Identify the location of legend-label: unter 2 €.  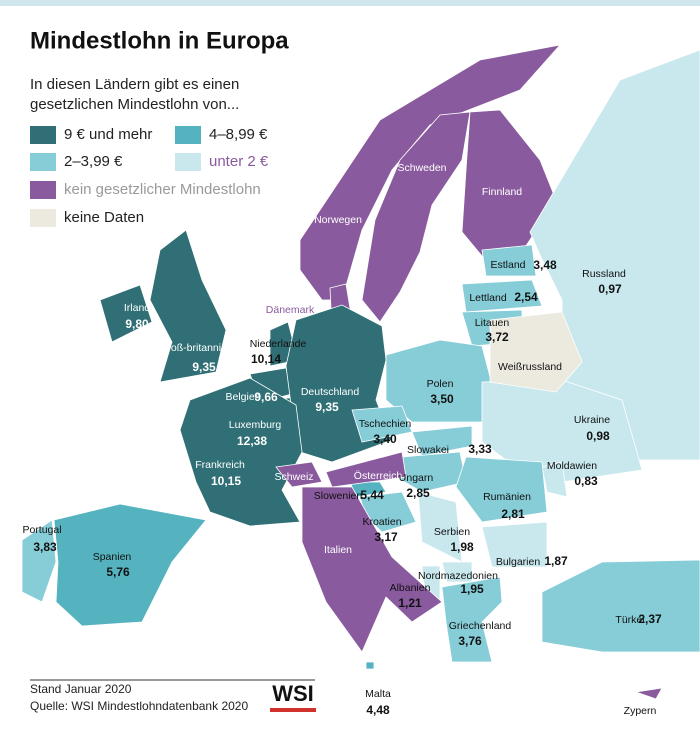
(239, 161).